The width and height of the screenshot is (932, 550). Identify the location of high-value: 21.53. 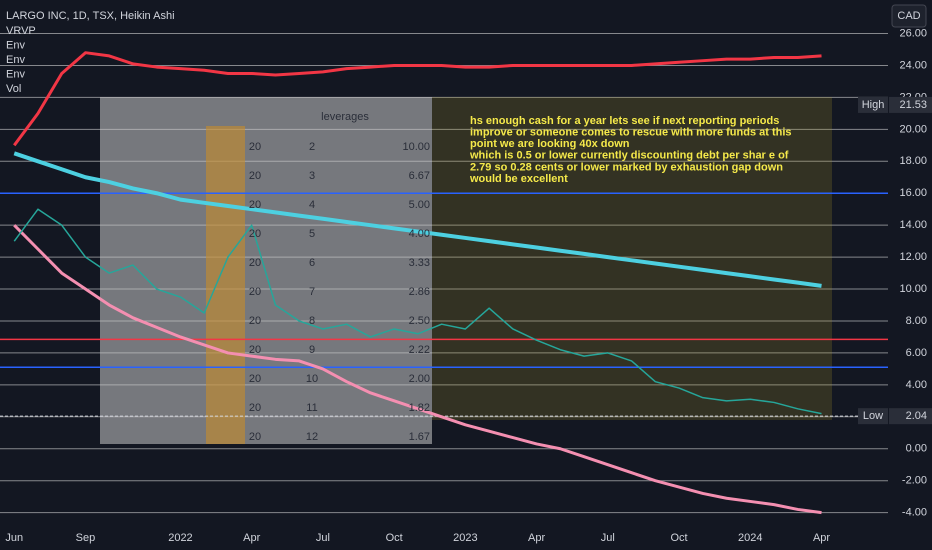
(913, 105).